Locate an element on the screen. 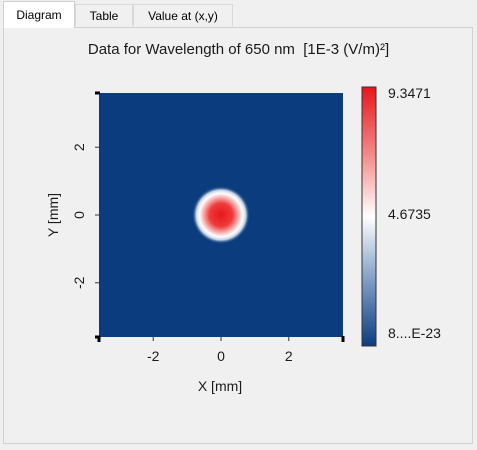 This screenshot has width=477, height=450. y-axis-label: Y [mm] is located at coordinates (53, 215).